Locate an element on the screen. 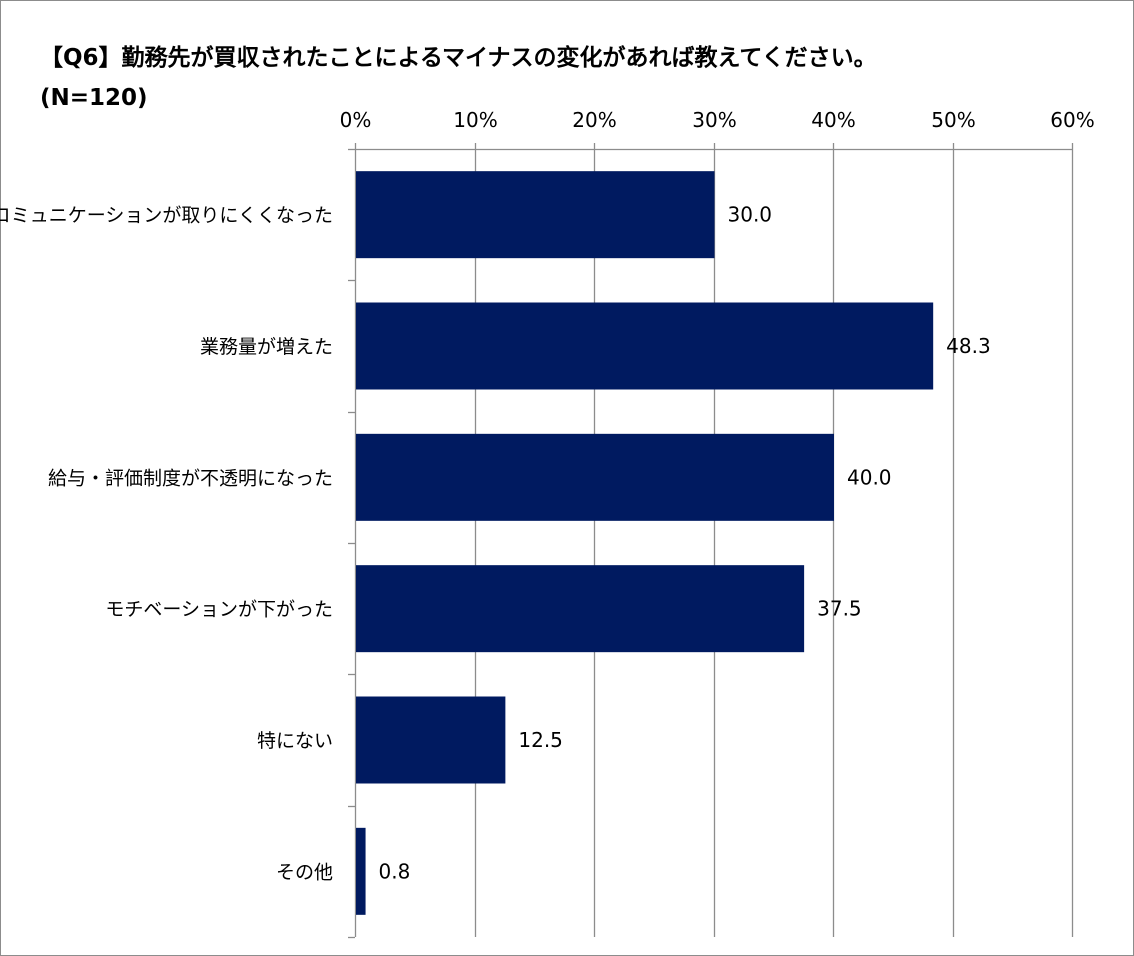 This screenshot has width=1134, height=956. category-label: モチベーションが下がった is located at coordinates (219, 610).